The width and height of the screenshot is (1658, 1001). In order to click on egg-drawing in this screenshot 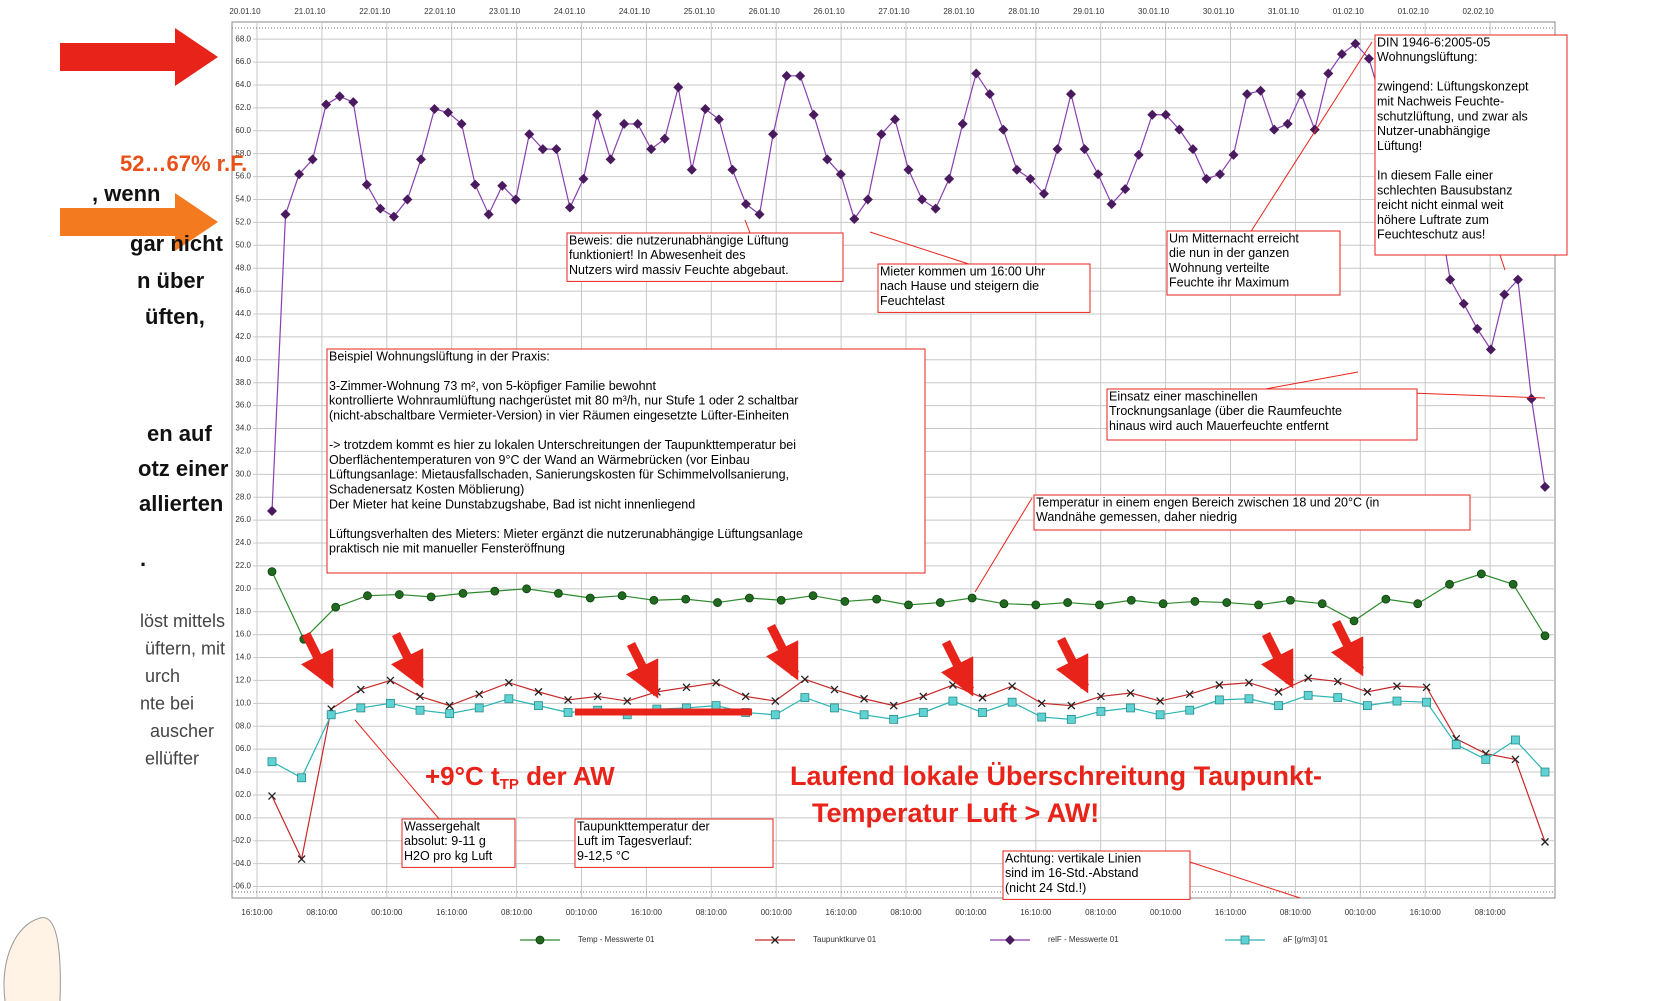, I will do `click(32, 959)`.